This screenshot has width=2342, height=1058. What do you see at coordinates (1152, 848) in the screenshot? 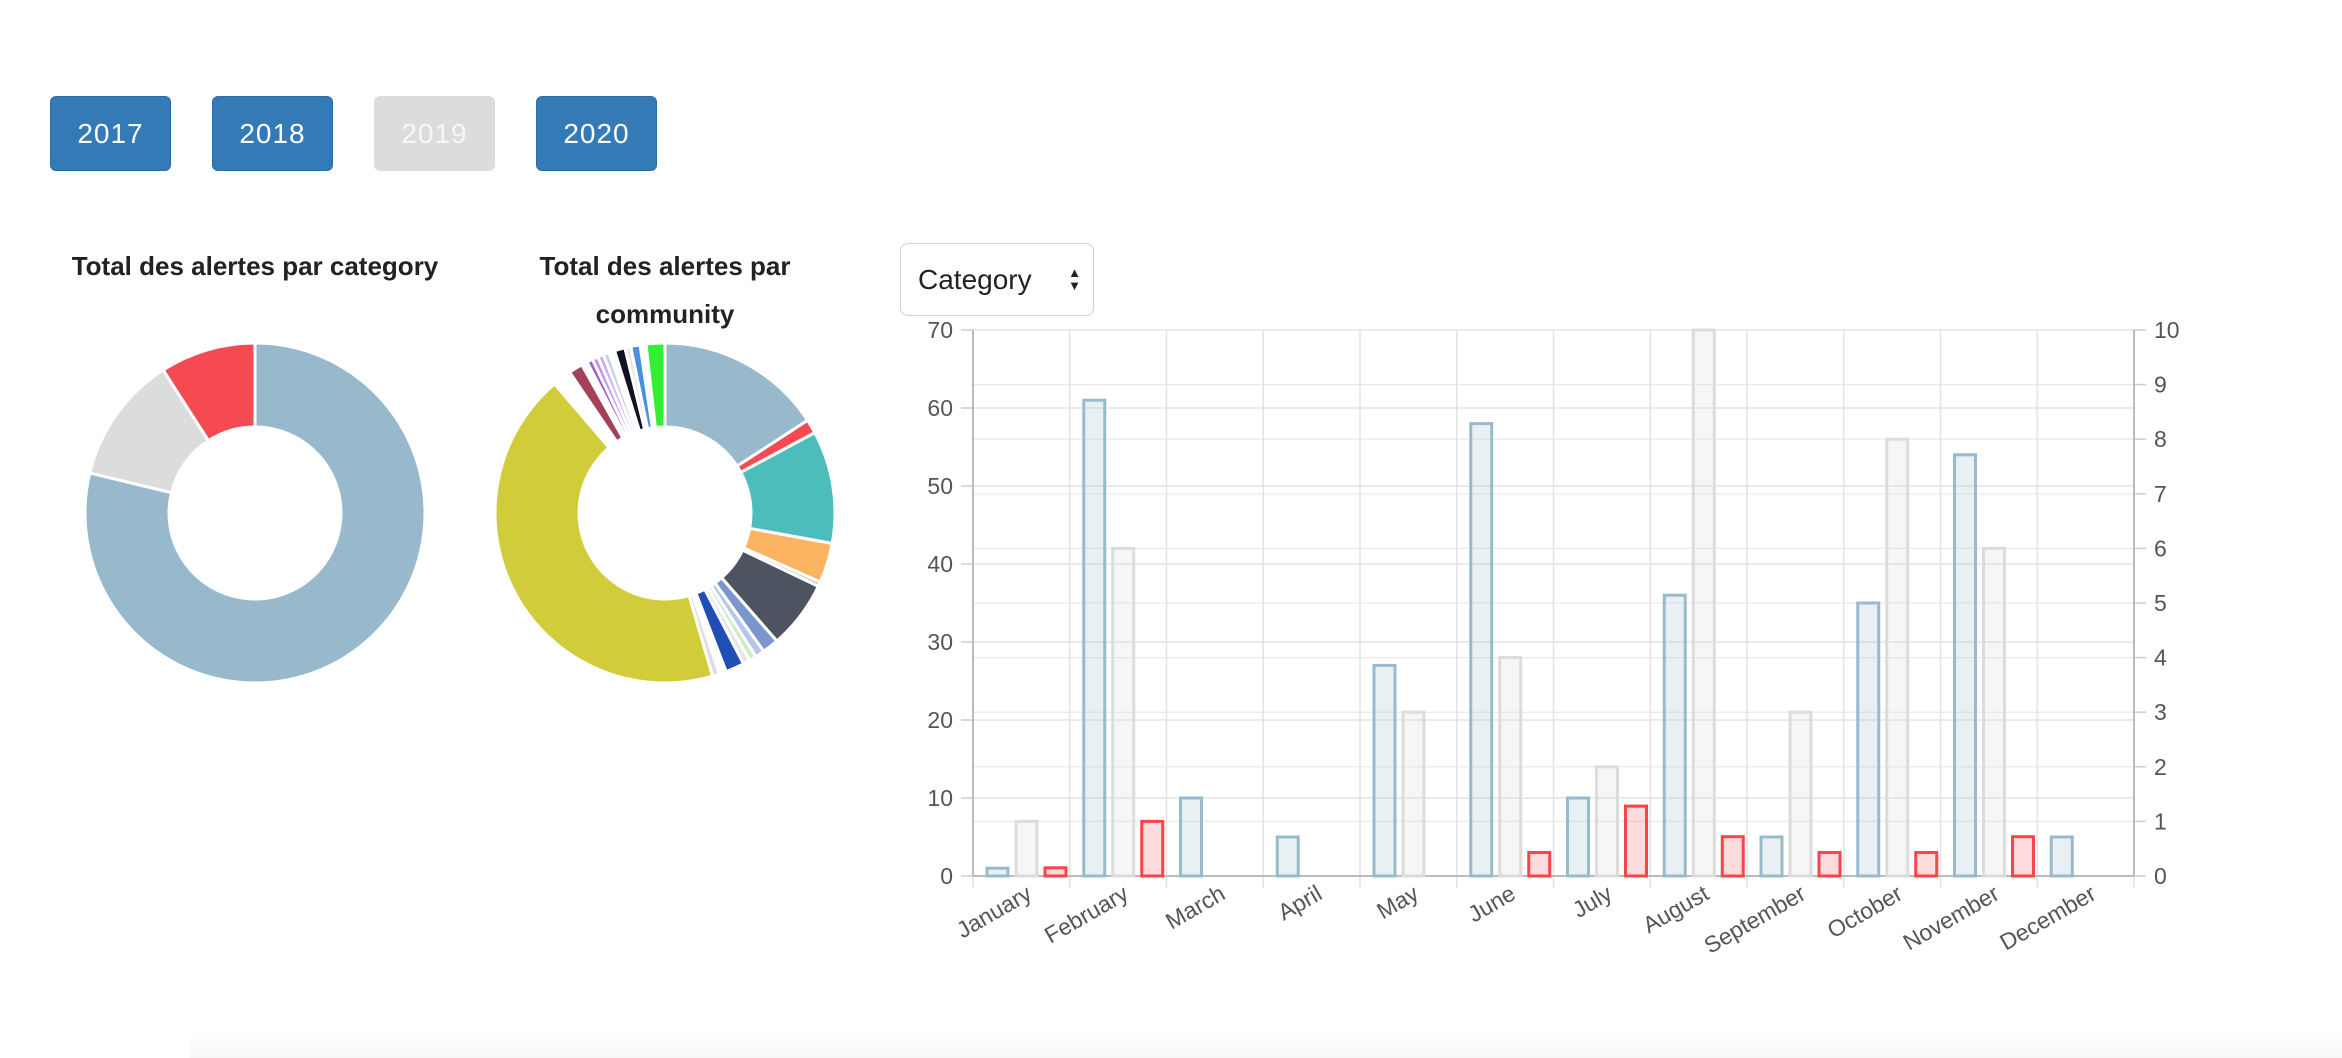
I see `bar-series-2-february` at bounding box center [1152, 848].